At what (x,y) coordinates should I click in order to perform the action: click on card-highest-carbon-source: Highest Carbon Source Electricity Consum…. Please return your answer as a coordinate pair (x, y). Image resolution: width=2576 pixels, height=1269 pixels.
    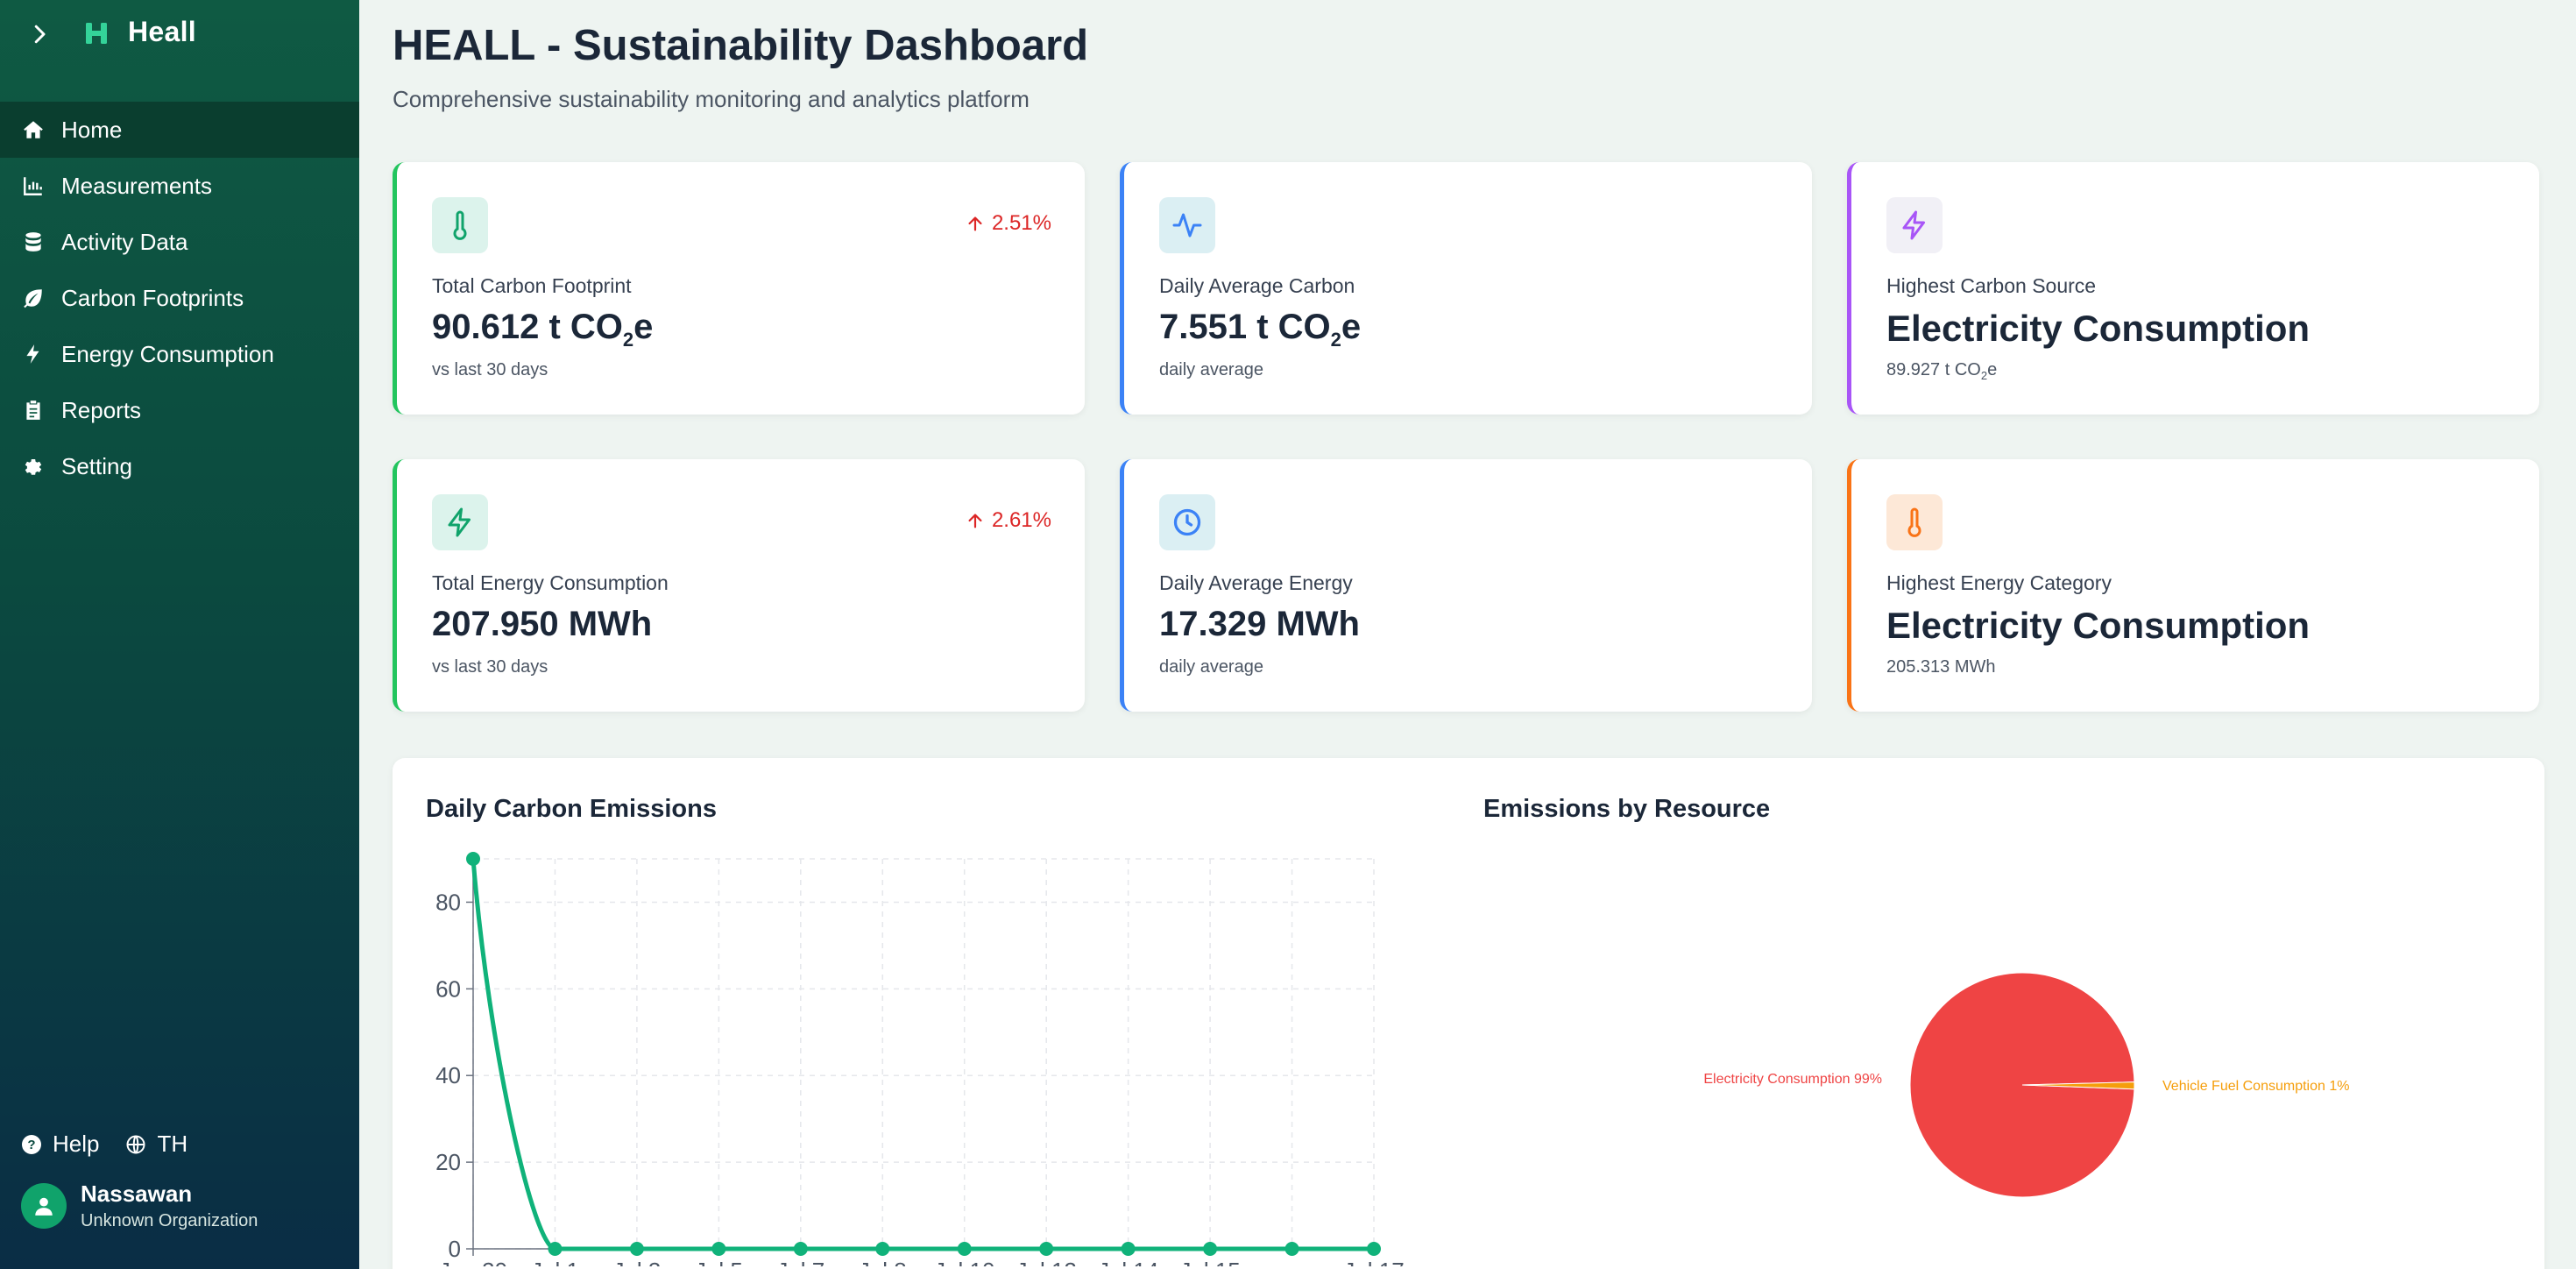
    Looking at the image, I should click on (2193, 288).